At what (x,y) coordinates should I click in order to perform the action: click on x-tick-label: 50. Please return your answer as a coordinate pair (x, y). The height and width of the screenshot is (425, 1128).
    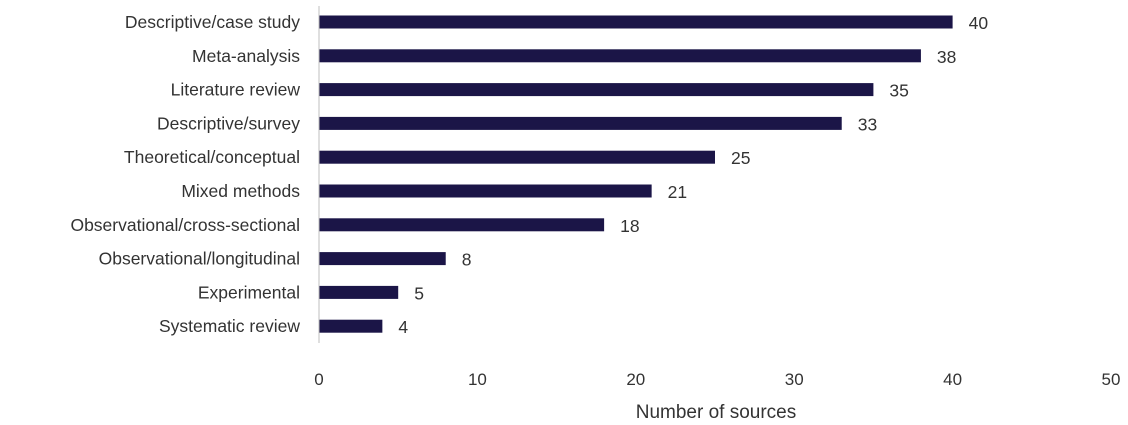
    Looking at the image, I should click on (1111, 379).